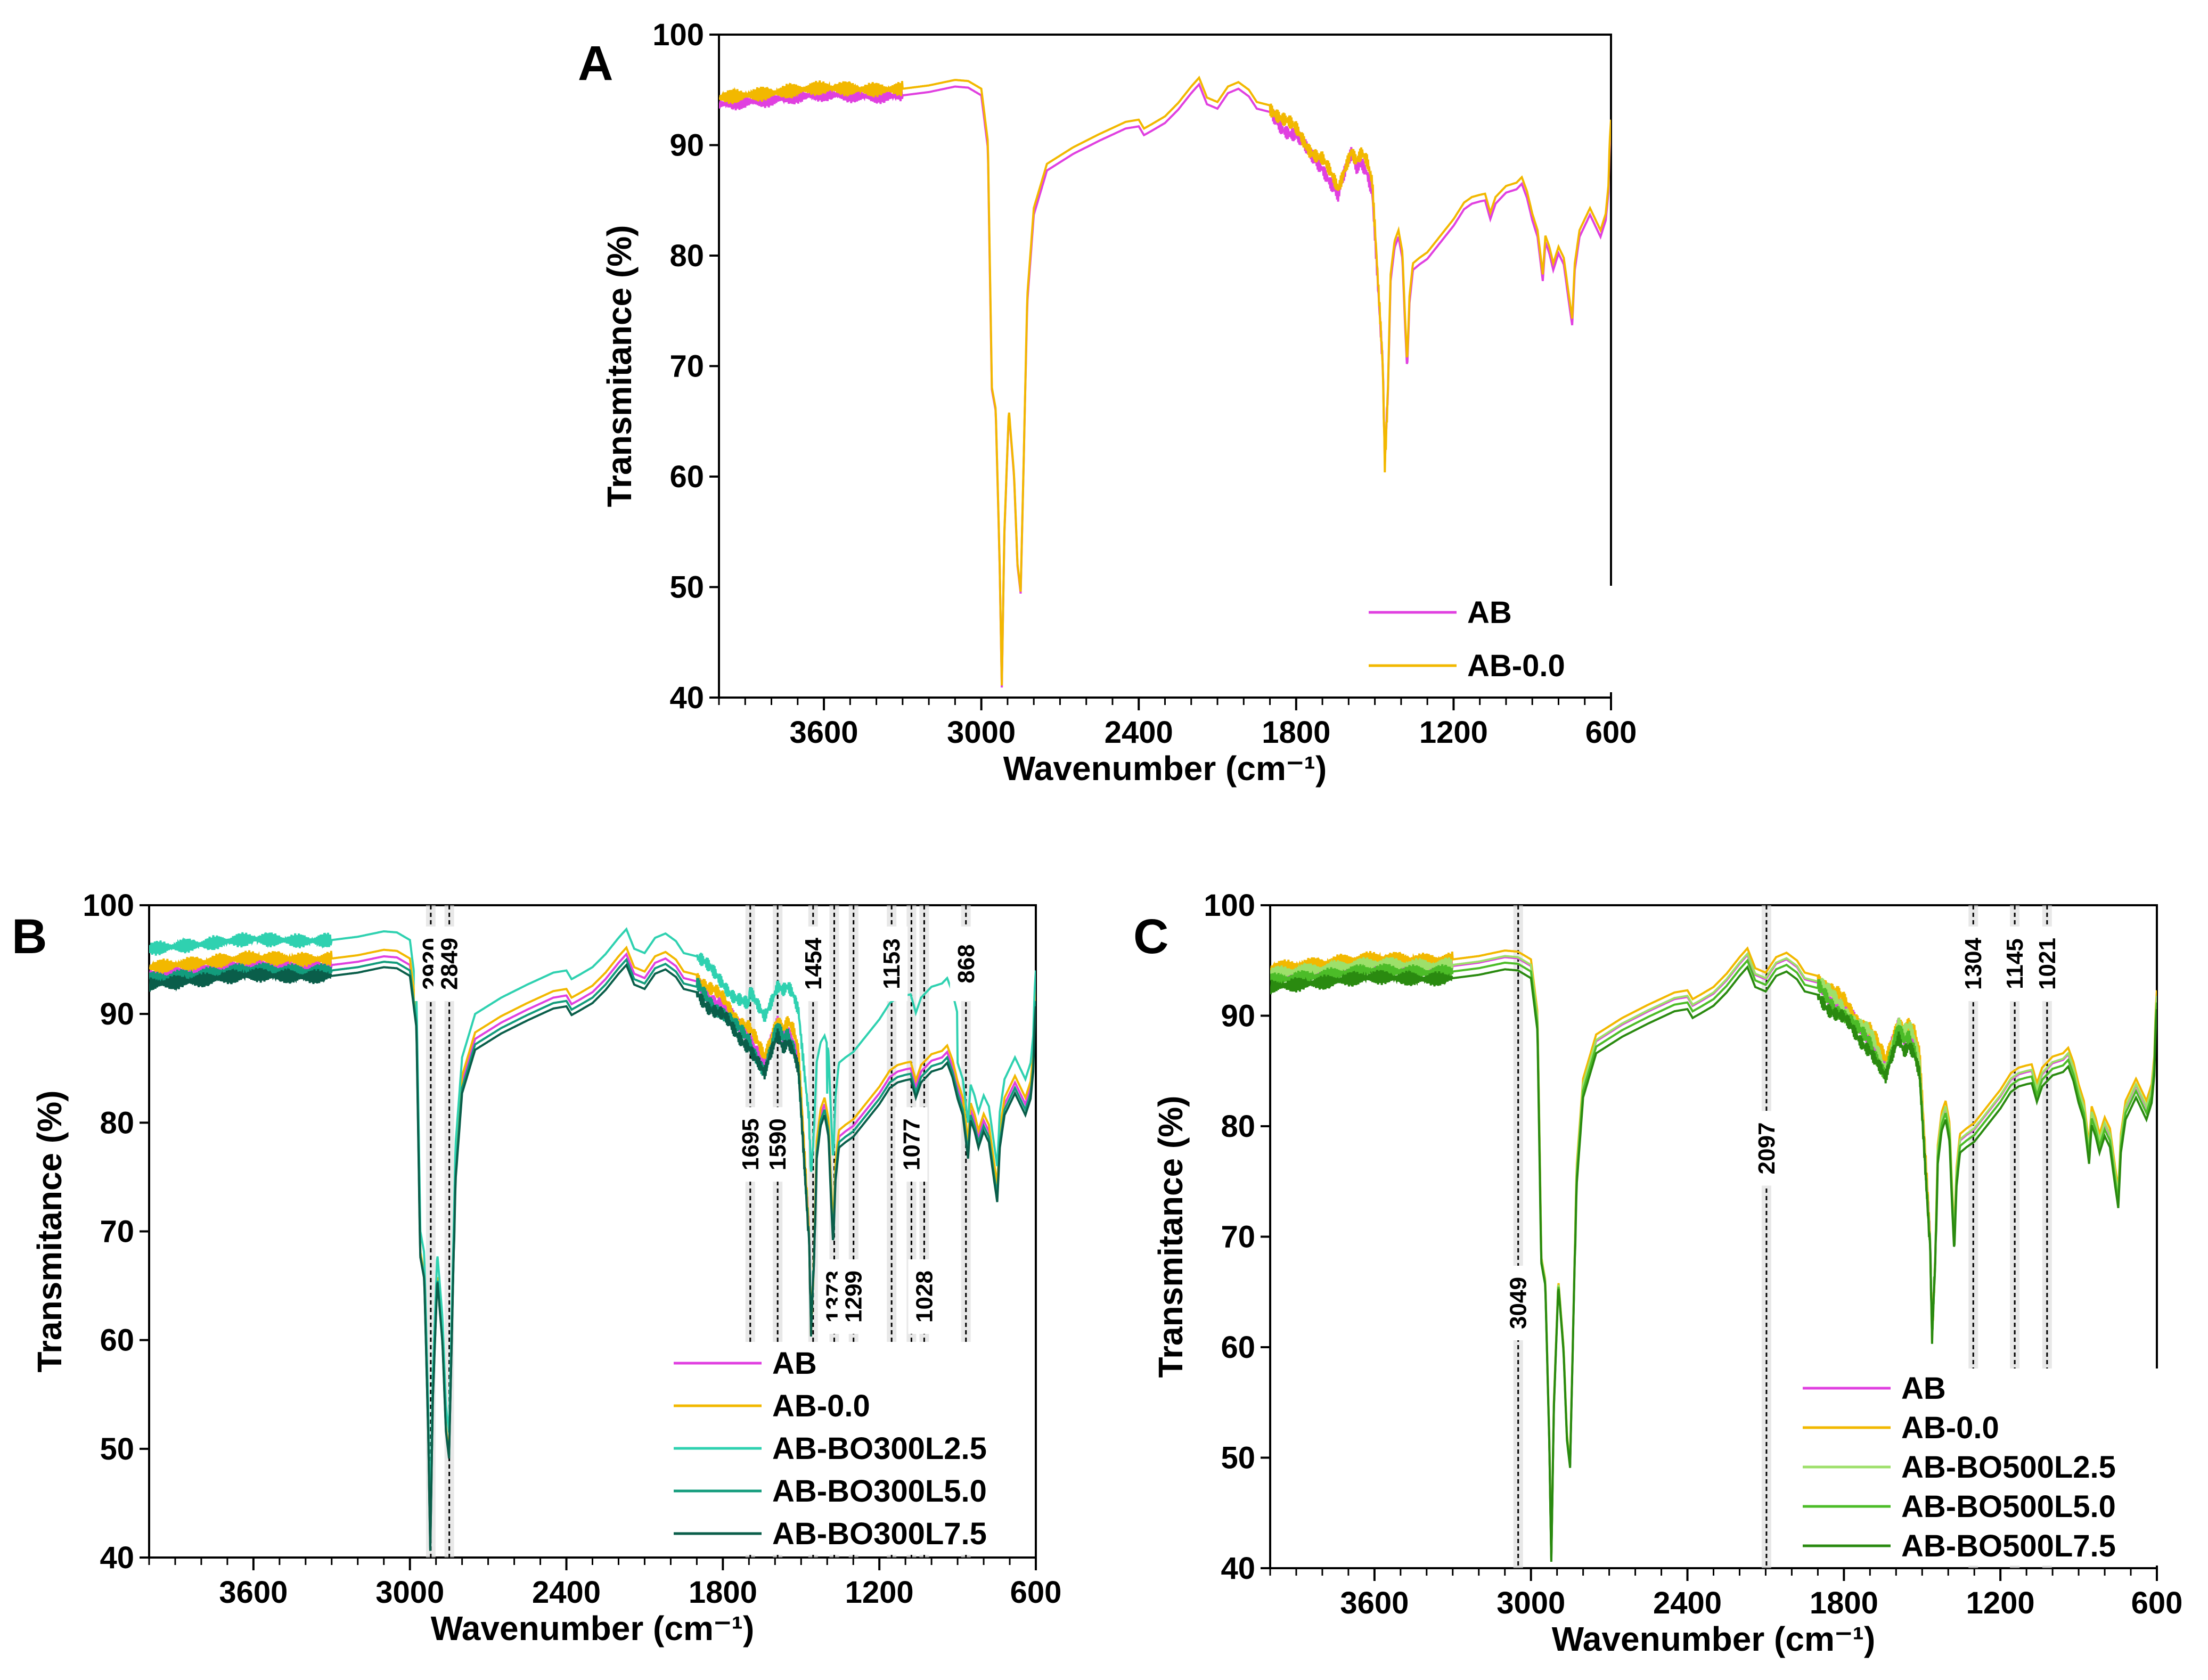  What do you see at coordinates (450, 964) in the screenshot?
I see `annotation-label: 2849` at bounding box center [450, 964].